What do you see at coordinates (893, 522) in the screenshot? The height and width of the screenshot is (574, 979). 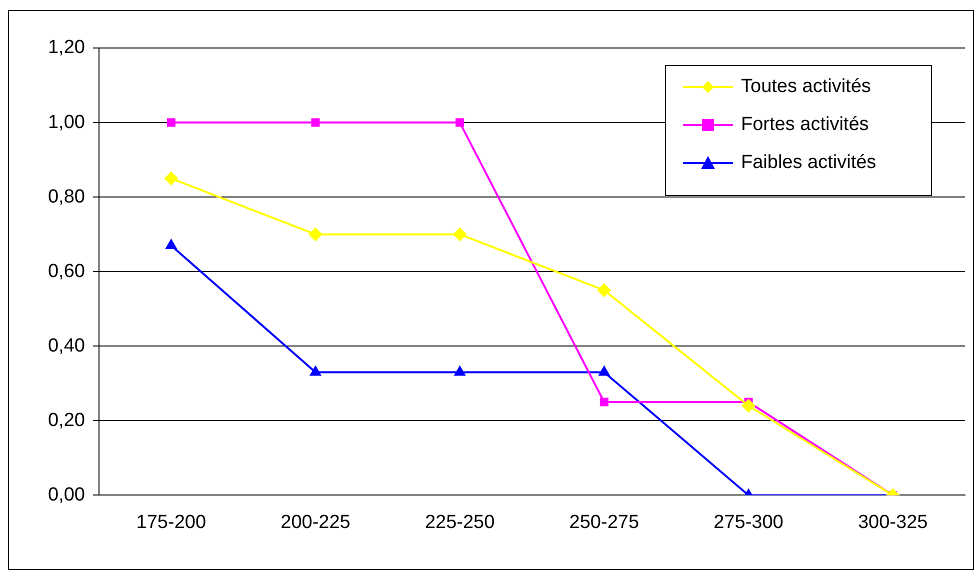 I see `x-tick-label: 300-325` at bounding box center [893, 522].